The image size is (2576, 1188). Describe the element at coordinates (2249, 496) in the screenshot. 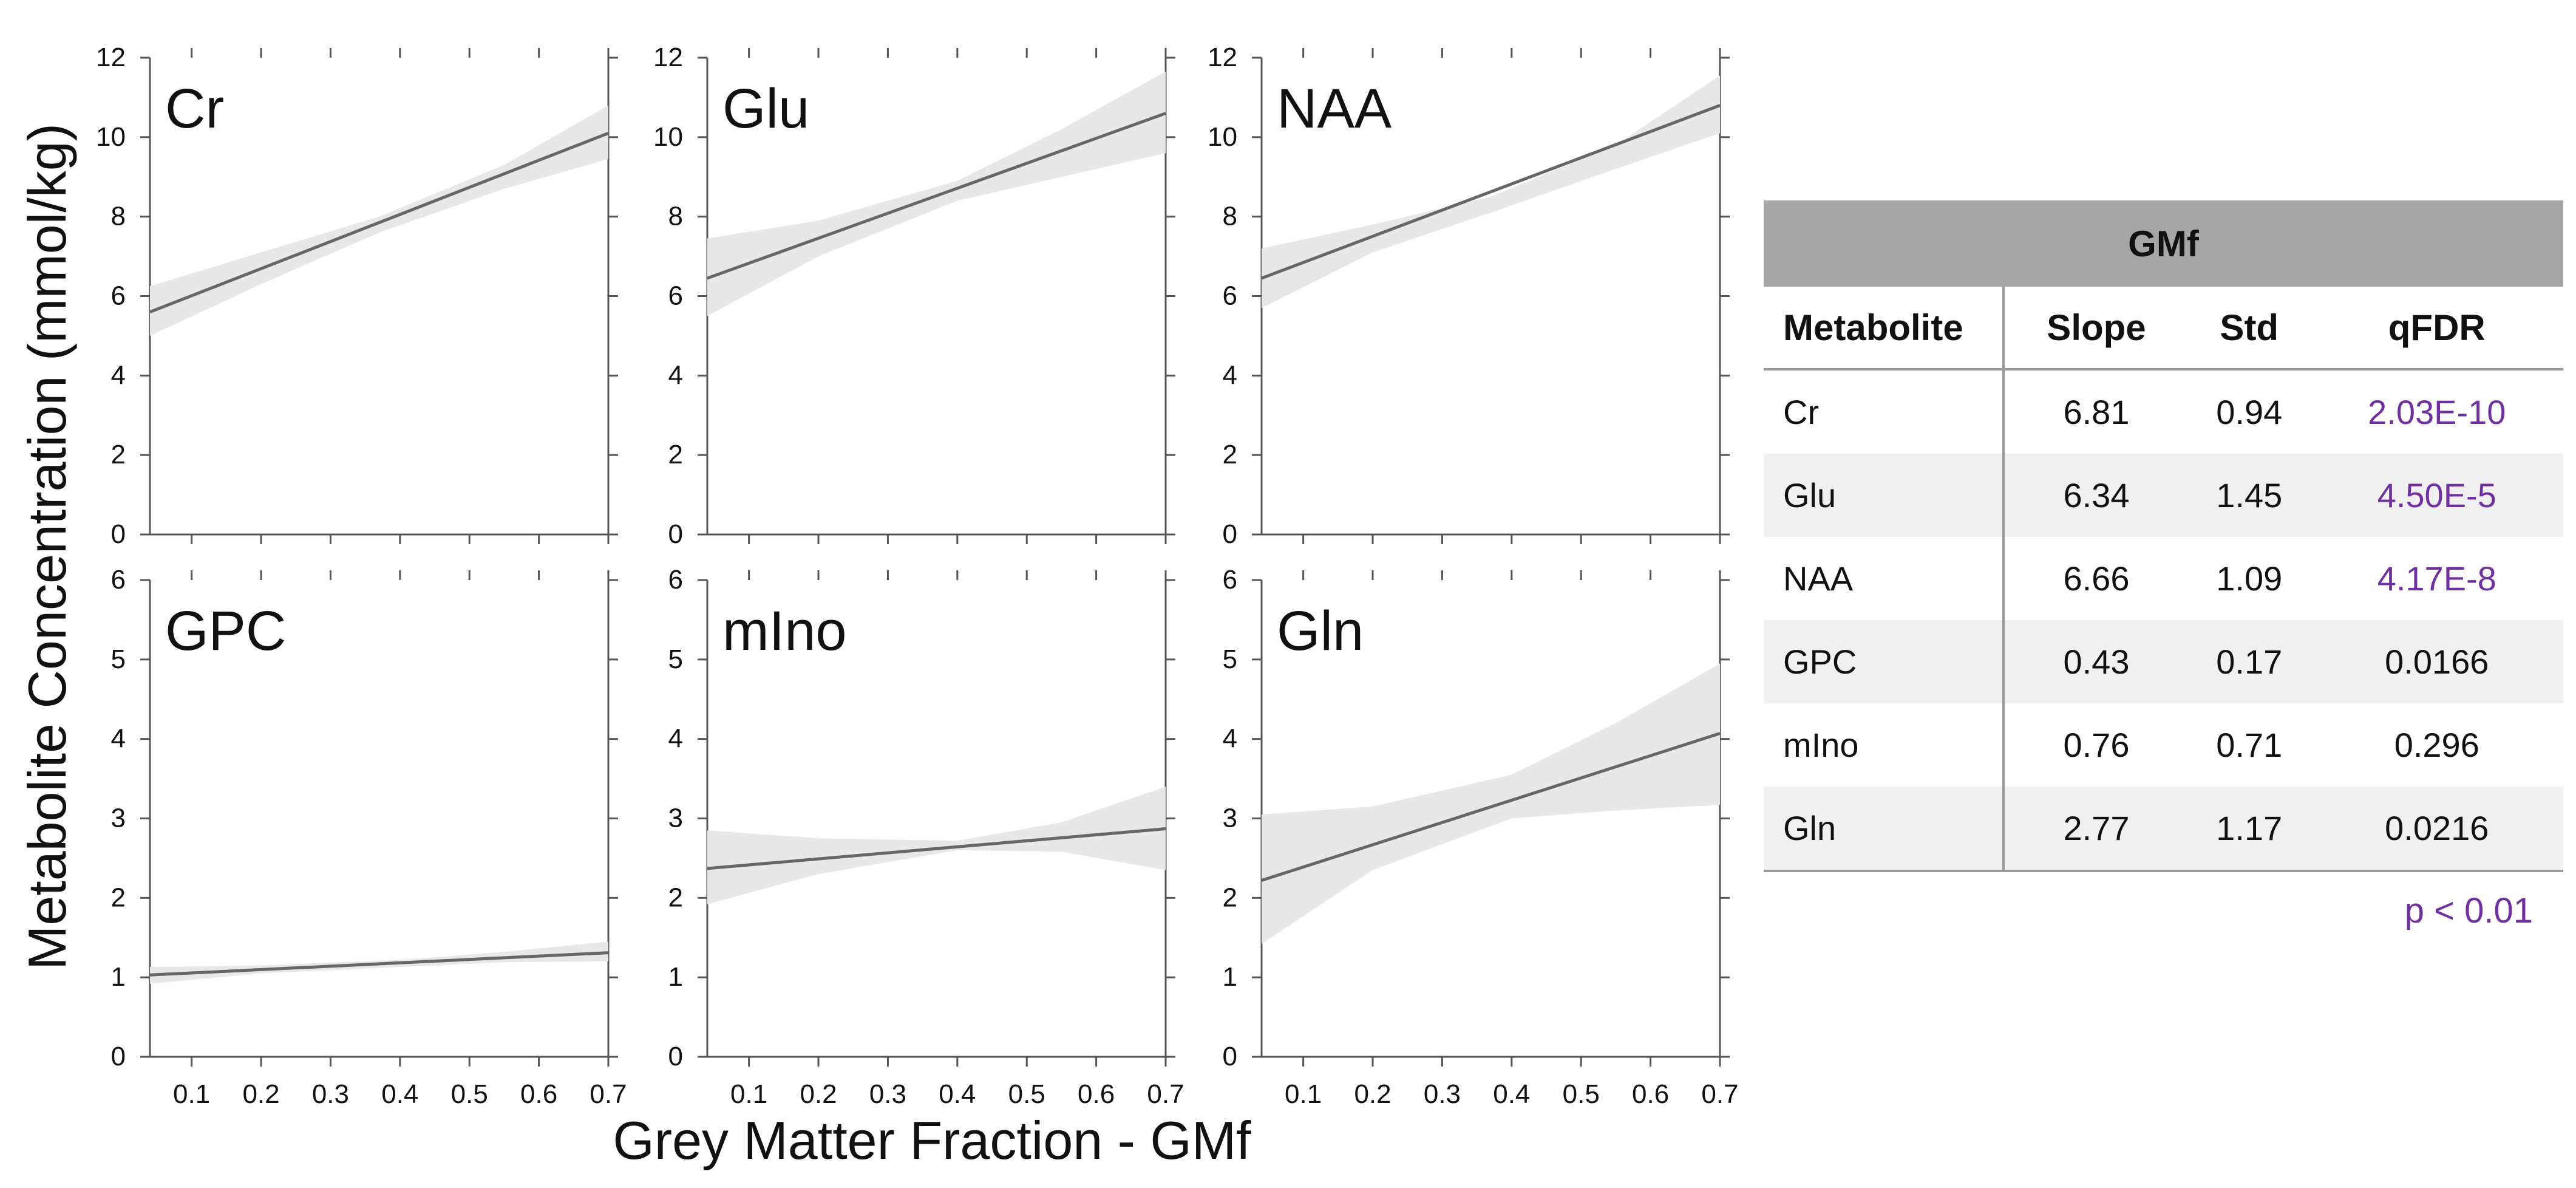

I see `cell-std: 1.45` at that location.